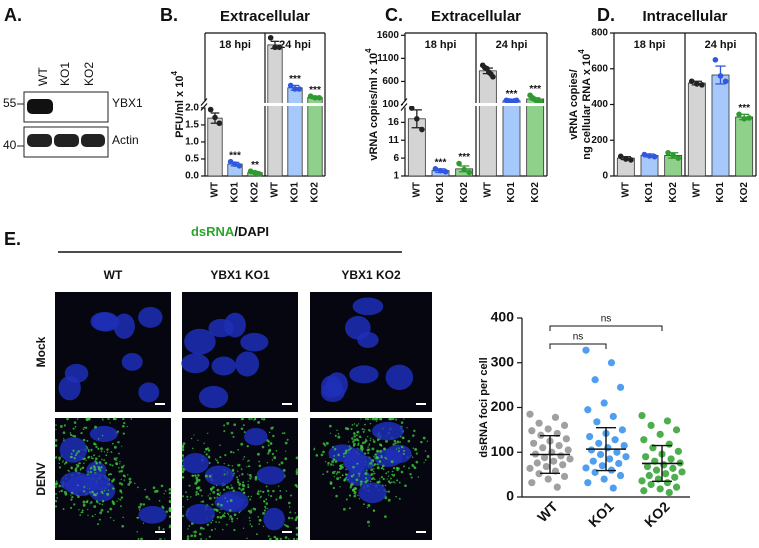 The width and height of the screenshot is (759, 548). Describe the element at coordinates (503, 317) in the screenshot. I see `y-tick-label: 400` at that location.